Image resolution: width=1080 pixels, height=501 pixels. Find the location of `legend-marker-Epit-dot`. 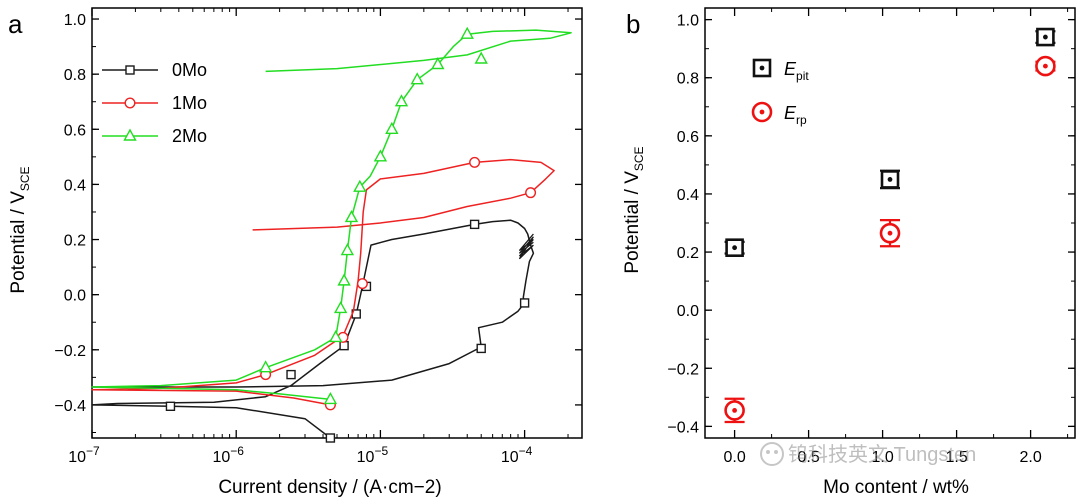

legend-marker-Epit-dot is located at coordinates (762, 68).